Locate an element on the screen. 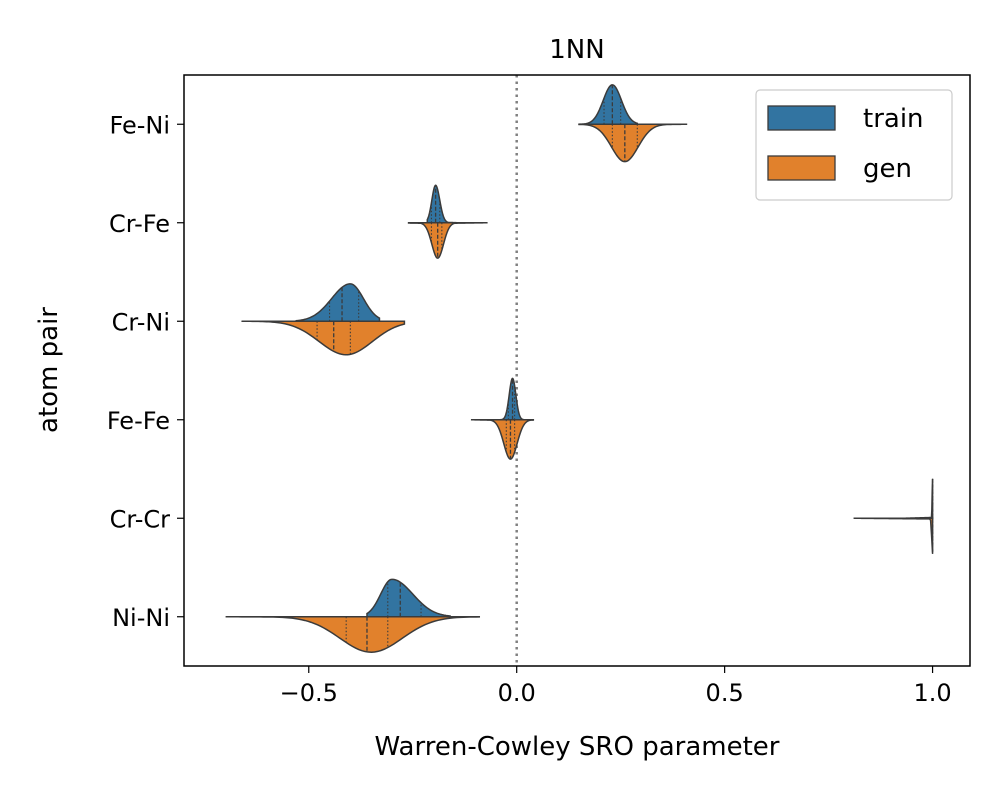 Image resolution: width=1000 pixels, height=800 pixels. violin-train-Fe-Fe is located at coordinates (511, 399).